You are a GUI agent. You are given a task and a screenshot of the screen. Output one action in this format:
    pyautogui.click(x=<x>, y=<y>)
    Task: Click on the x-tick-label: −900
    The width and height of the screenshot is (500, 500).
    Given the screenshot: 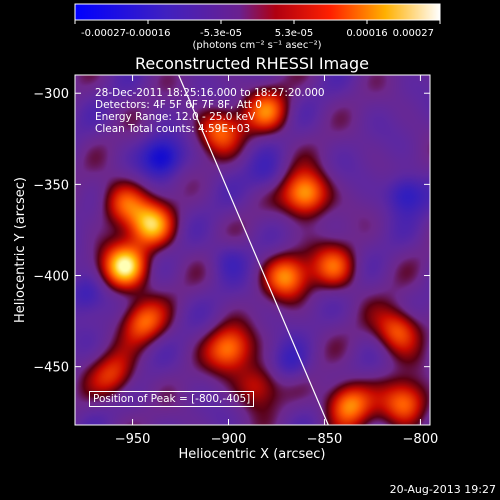 What is the action you would take?
    pyautogui.click(x=229, y=439)
    